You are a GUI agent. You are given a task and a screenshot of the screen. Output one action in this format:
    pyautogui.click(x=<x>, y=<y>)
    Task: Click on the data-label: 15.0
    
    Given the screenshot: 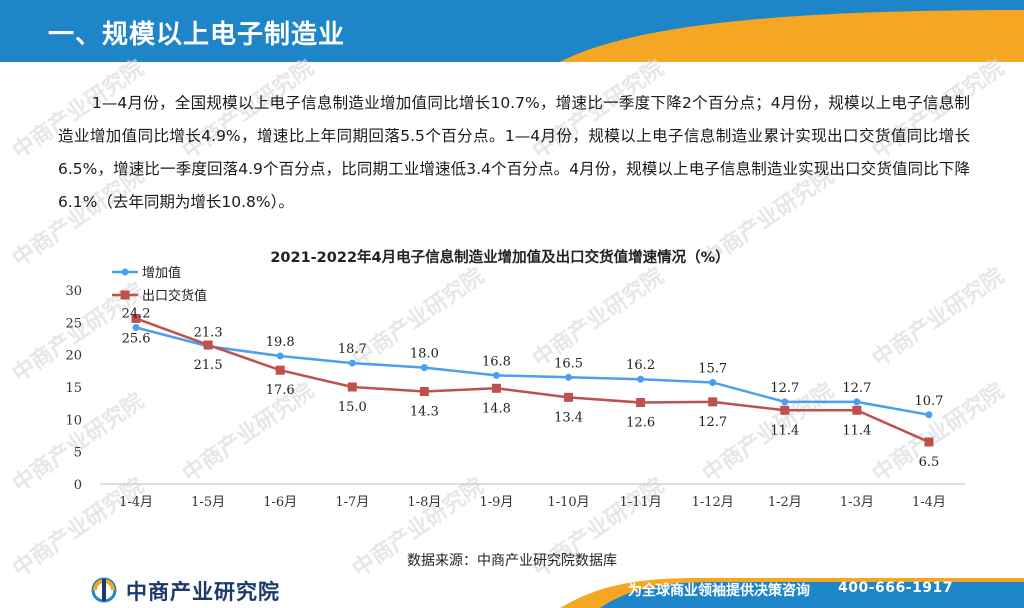 What is the action you would take?
    pyautogui.click(x=352, y=407)
    